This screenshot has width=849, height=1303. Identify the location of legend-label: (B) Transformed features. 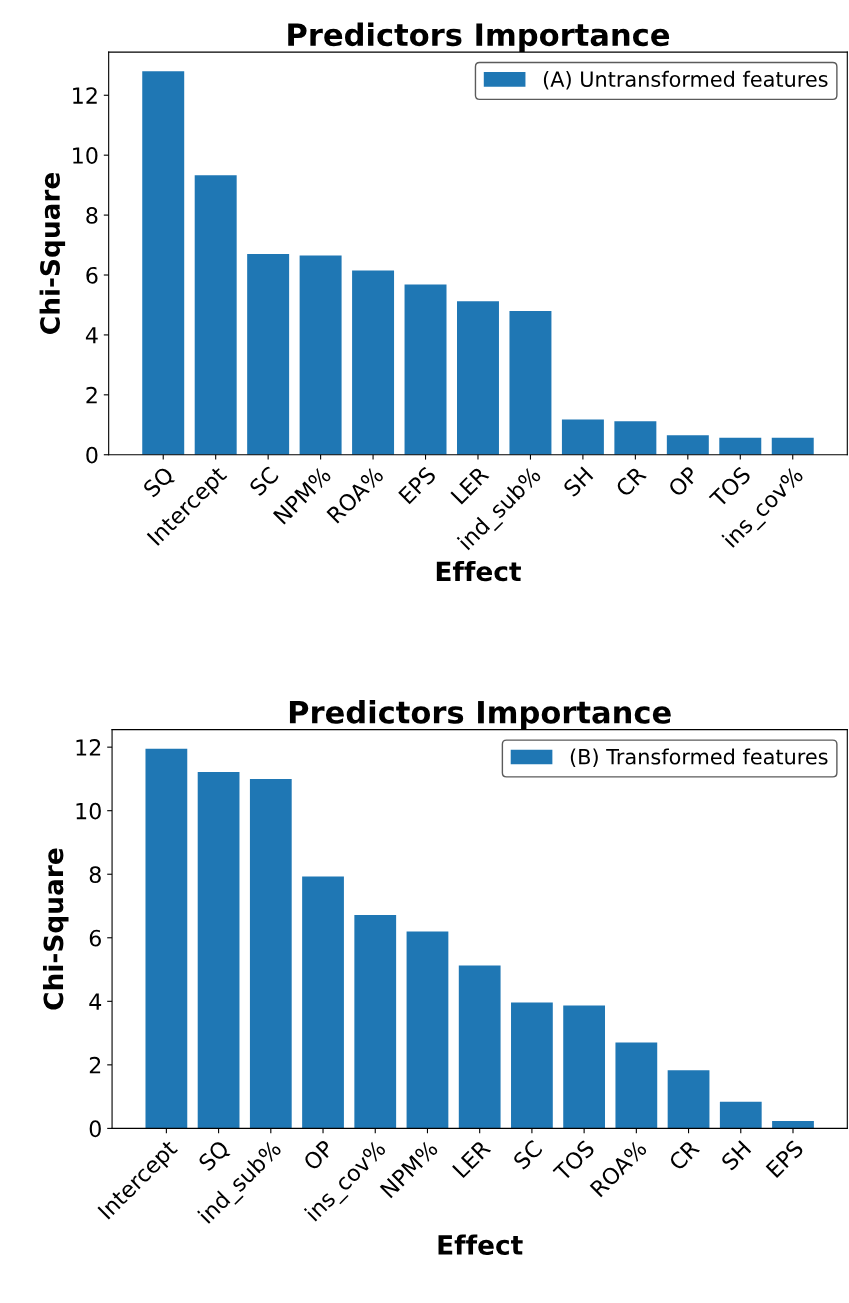
(699, 758).